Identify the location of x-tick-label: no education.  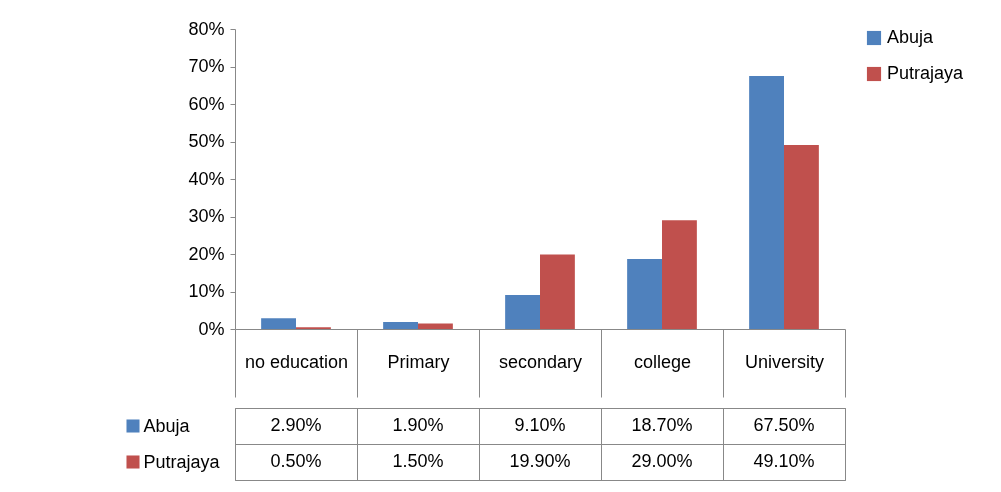
(296, 361).